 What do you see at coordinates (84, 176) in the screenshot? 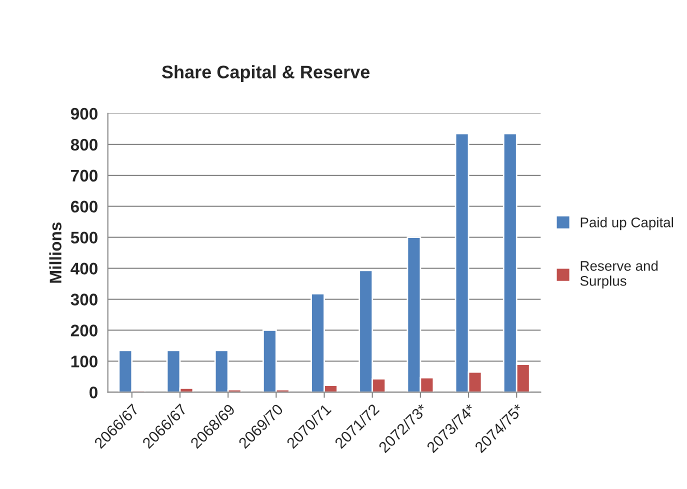
I see `y-tick-label: 700` at bounding box center [84, 176].